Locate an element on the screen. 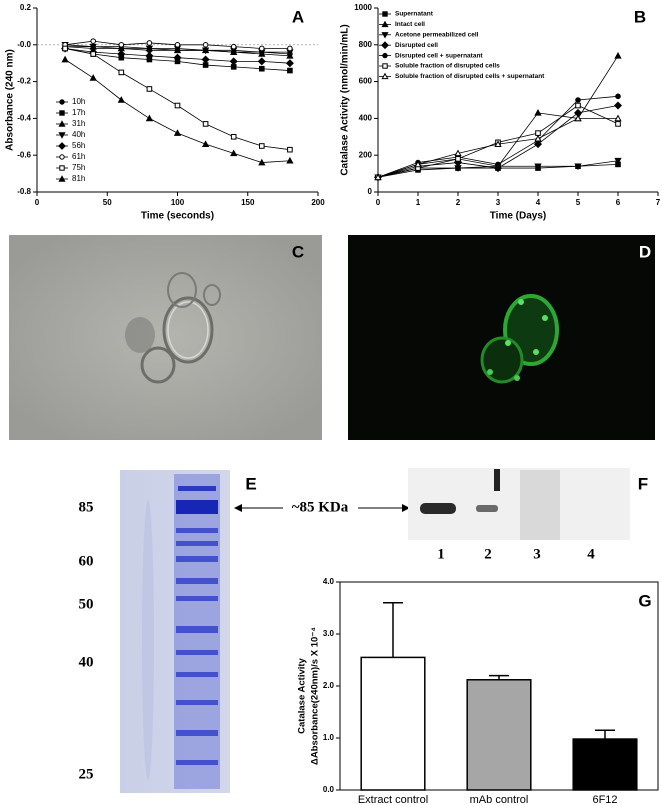 The height and width of the screenshot is (805, 662). y-tick-label: 400 is located at coordinates (366, 118).